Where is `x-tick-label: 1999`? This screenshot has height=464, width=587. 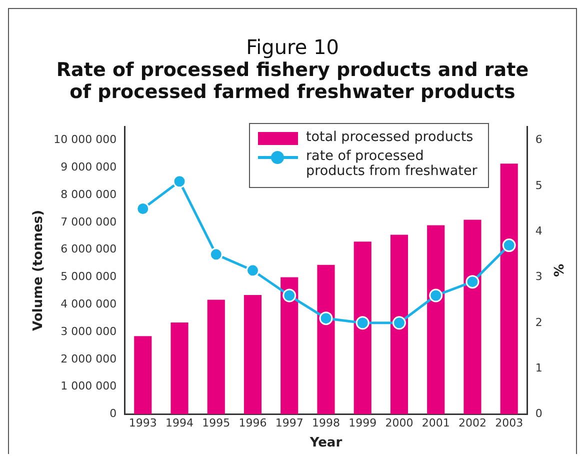
x-tick-label: 1999 is located at coordinates (362, 423).